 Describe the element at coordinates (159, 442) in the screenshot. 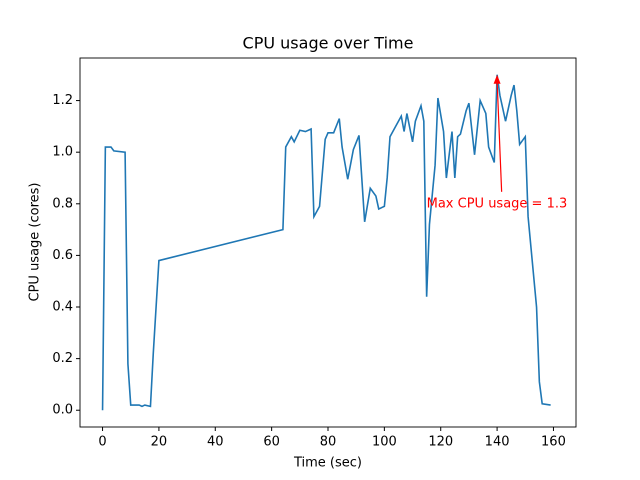

I see `x-tick-label: 20` at that location.